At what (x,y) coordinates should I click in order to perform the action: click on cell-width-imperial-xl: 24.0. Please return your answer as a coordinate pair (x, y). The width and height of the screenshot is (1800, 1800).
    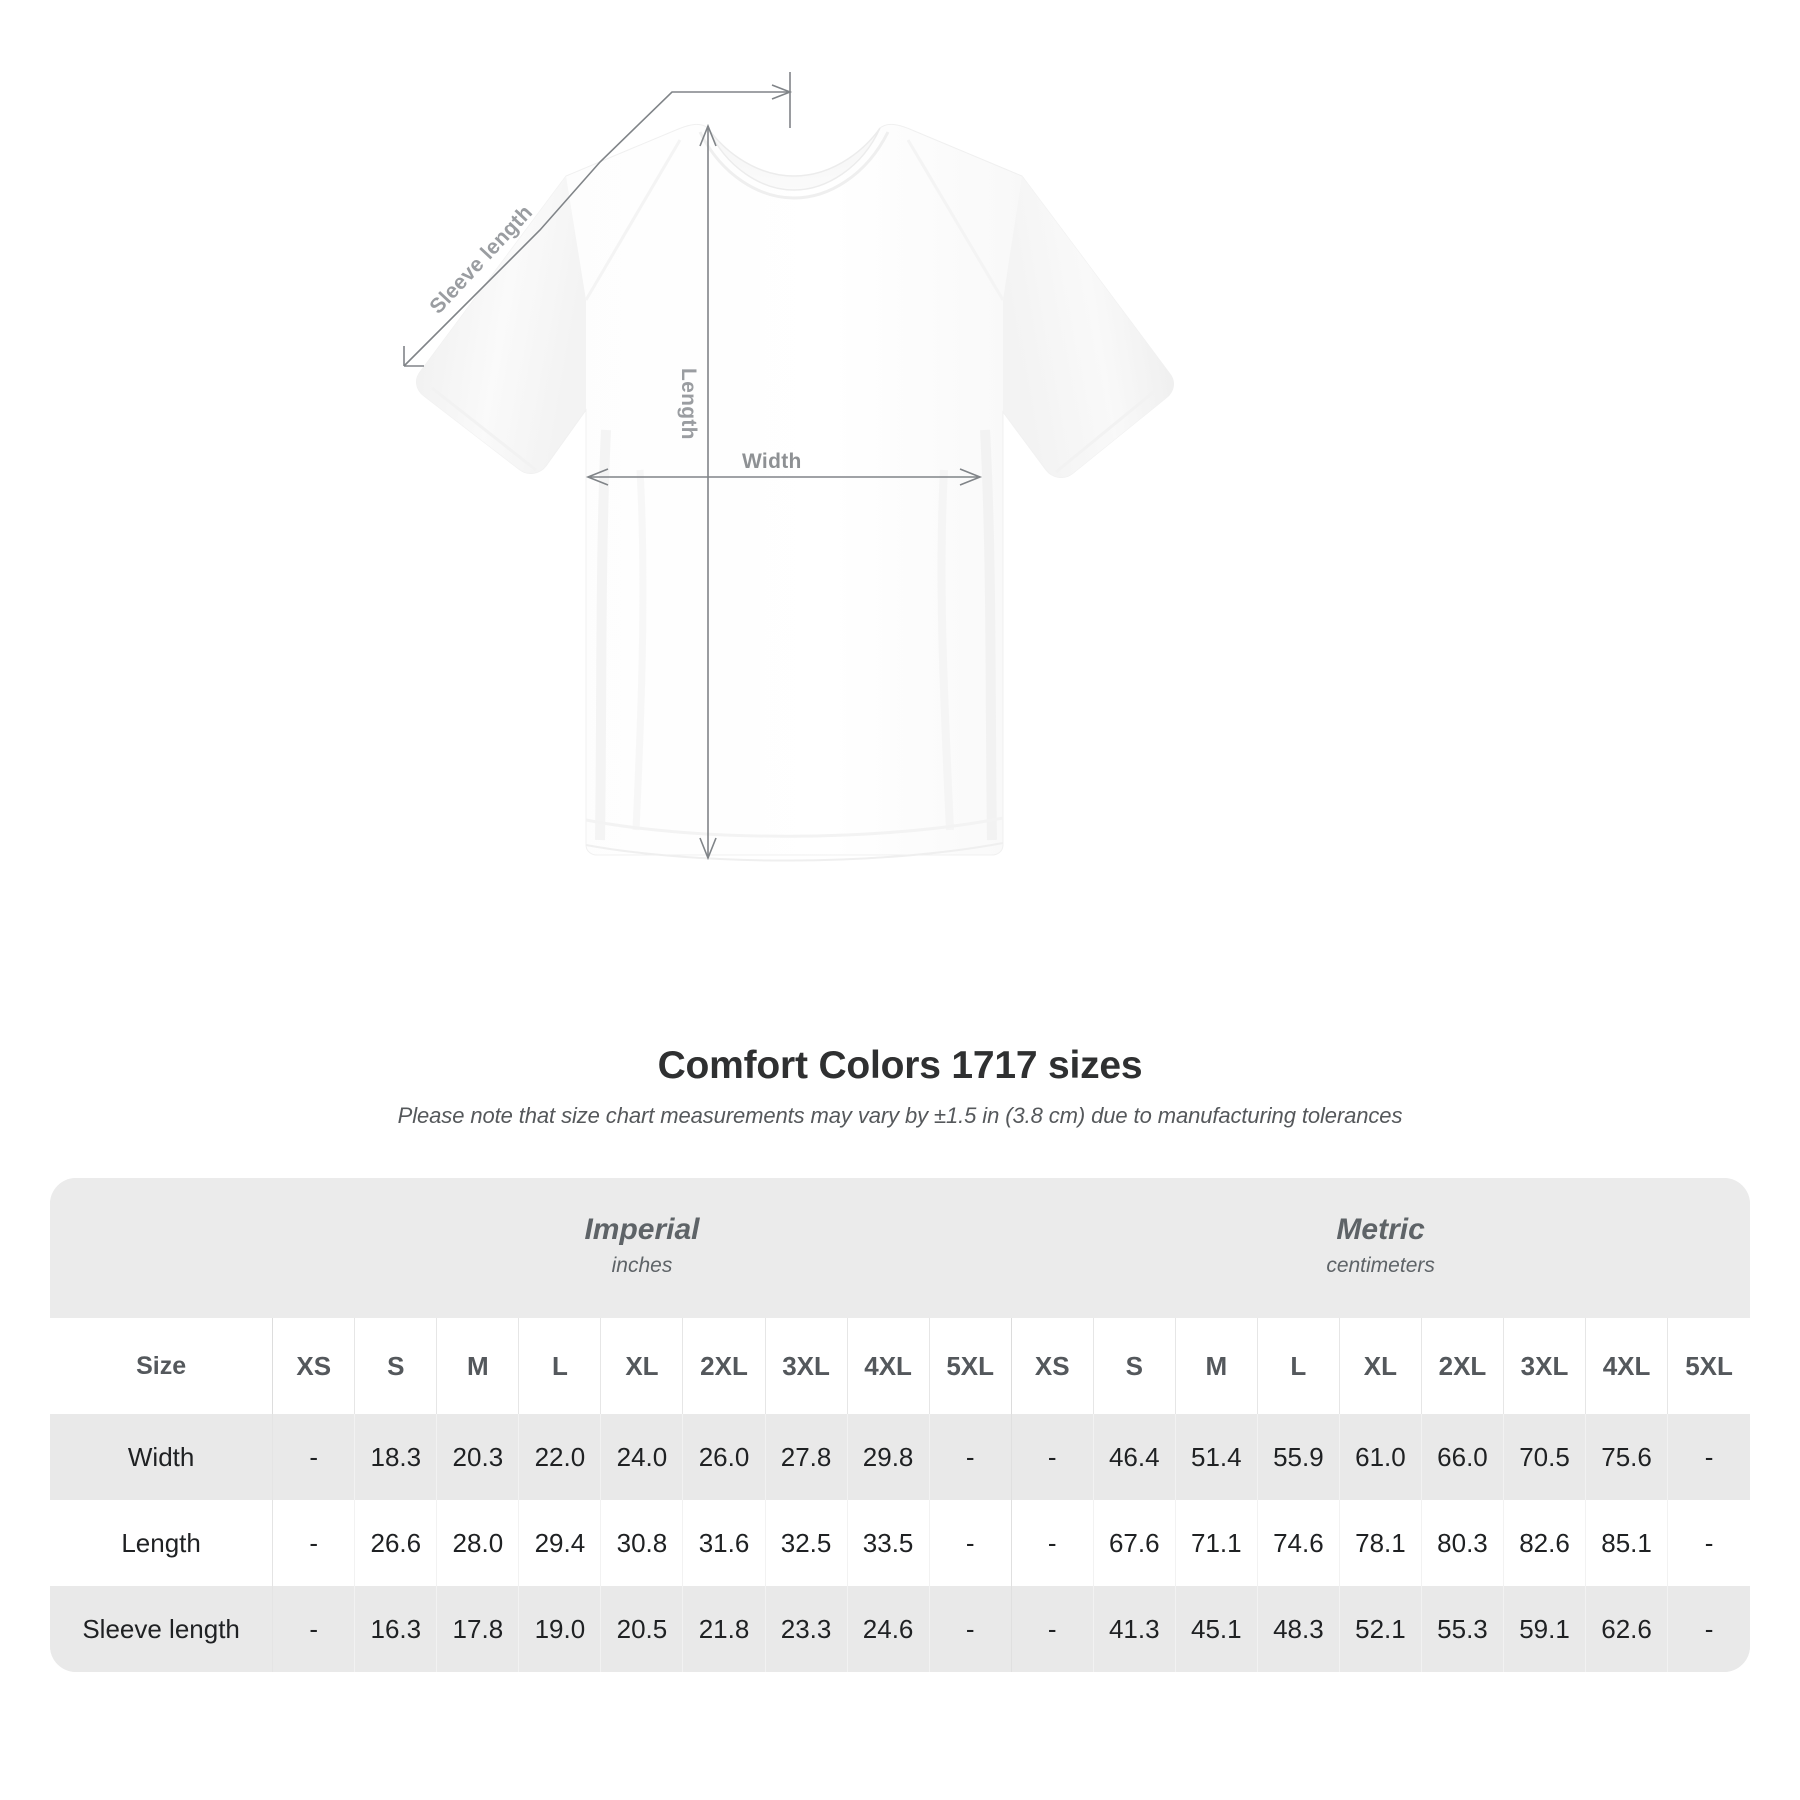
    Looking at the image, I should click on (641, 1457).